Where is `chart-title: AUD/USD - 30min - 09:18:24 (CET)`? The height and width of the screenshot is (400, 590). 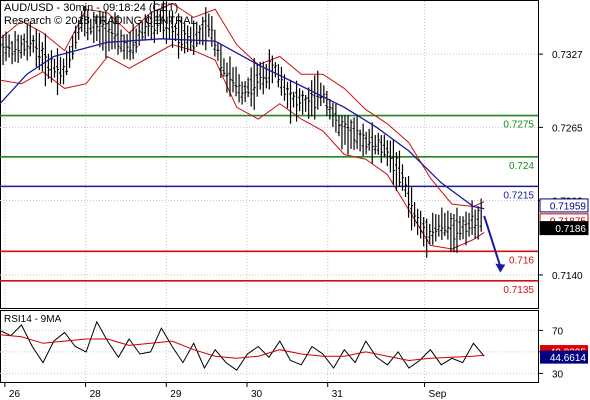 chart-title: AUD/USD - 30min - 09:18:24 (CET) is located at coordinates (91, 8).